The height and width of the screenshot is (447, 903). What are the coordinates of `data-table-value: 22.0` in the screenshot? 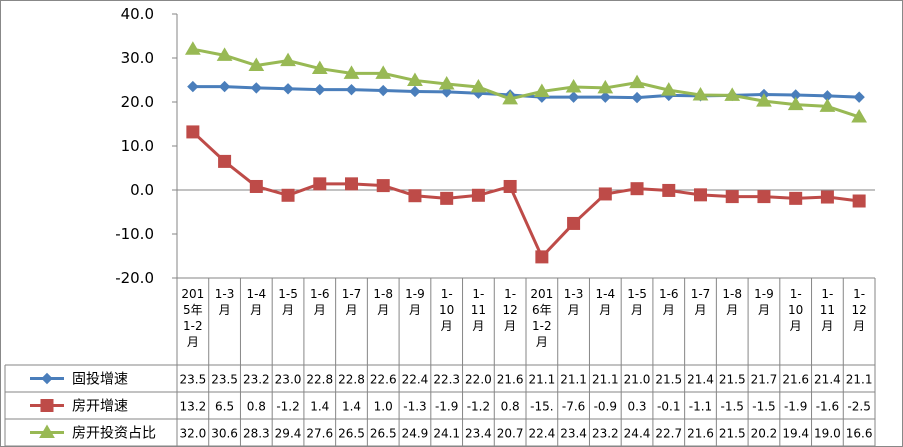 It's located at (478, 380).